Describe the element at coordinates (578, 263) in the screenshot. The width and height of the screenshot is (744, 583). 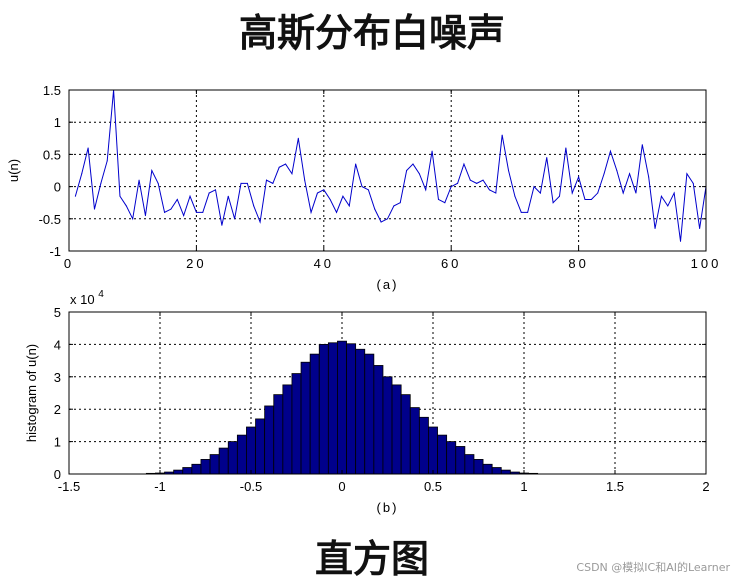
I see `x-tick-label: 80` at that location.